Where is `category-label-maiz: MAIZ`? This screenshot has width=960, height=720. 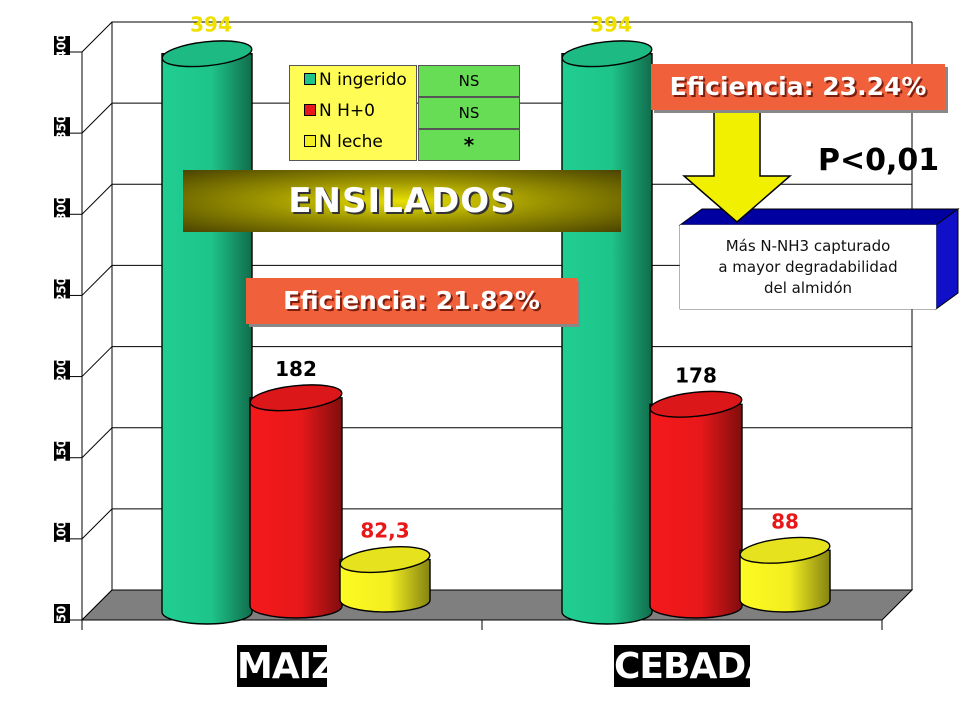 category-label-maiz: MAIZ is located at coordinates (287, 666).